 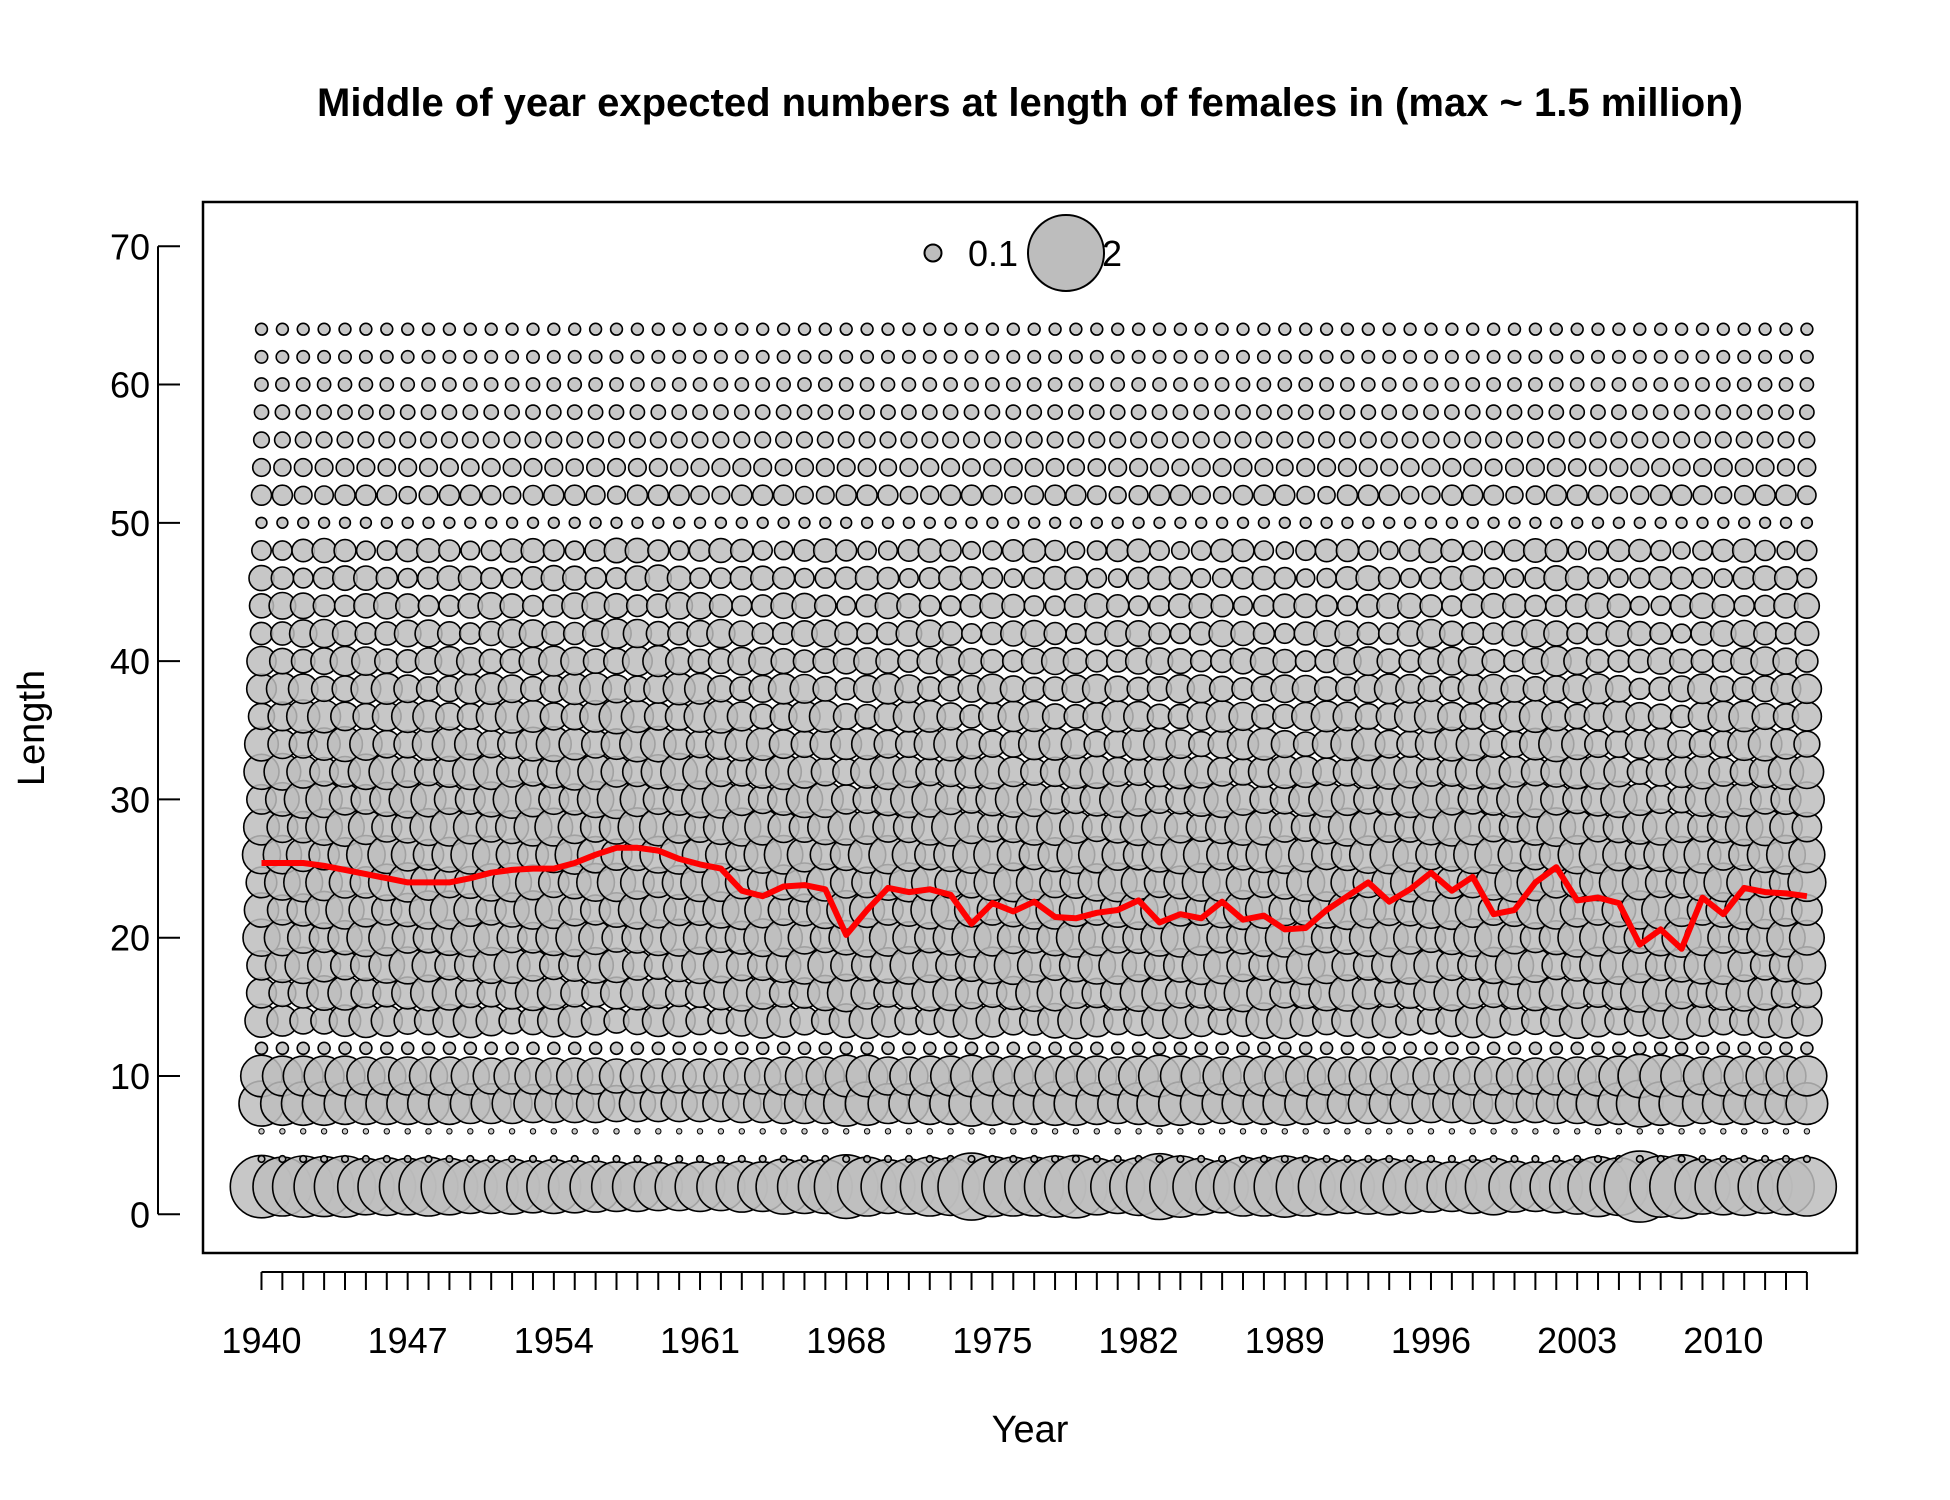 I want to click on legend: 0.1 2, so click(x=1022, y=253).